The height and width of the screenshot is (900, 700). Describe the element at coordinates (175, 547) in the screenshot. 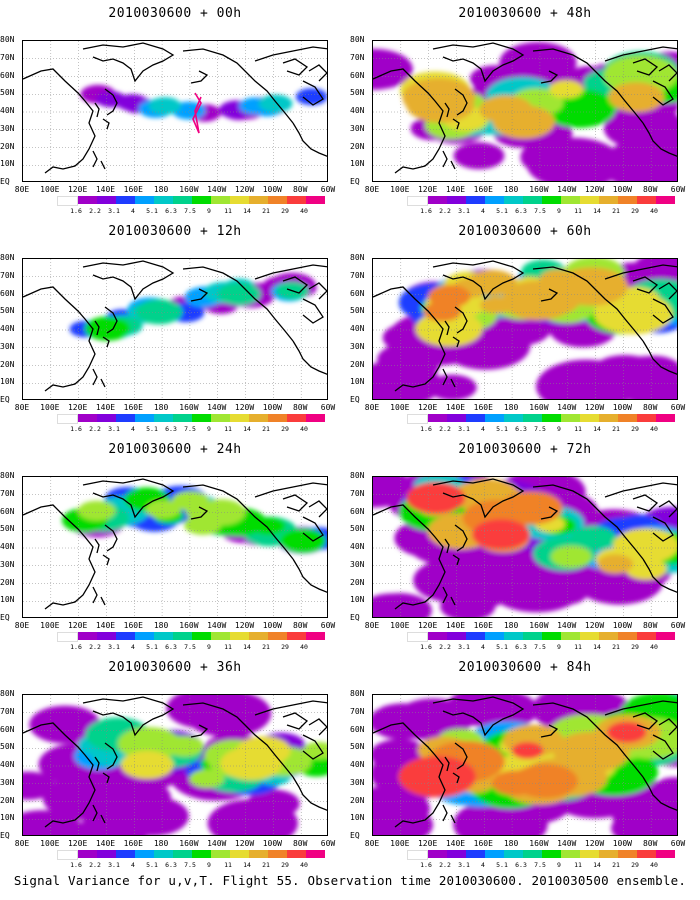

I see `map-plot` at that location.